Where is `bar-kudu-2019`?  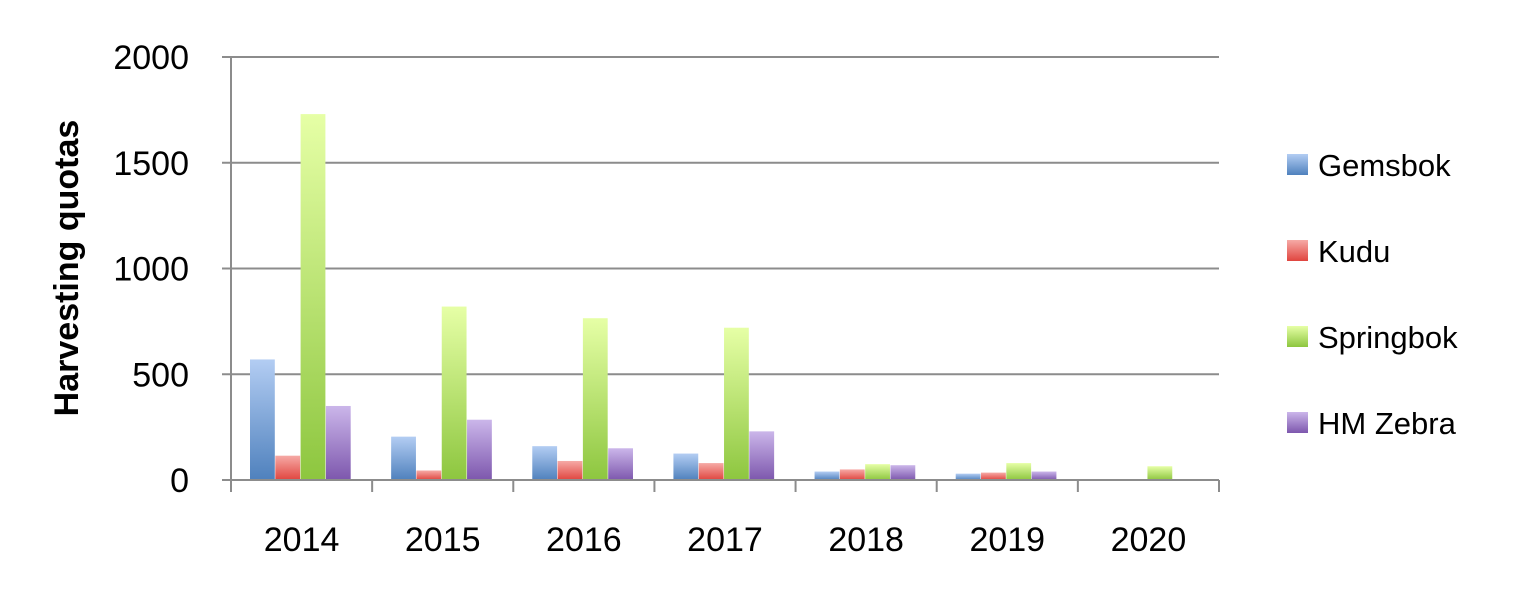
bar-kudu-2019 is located at coordinates (993, 476).